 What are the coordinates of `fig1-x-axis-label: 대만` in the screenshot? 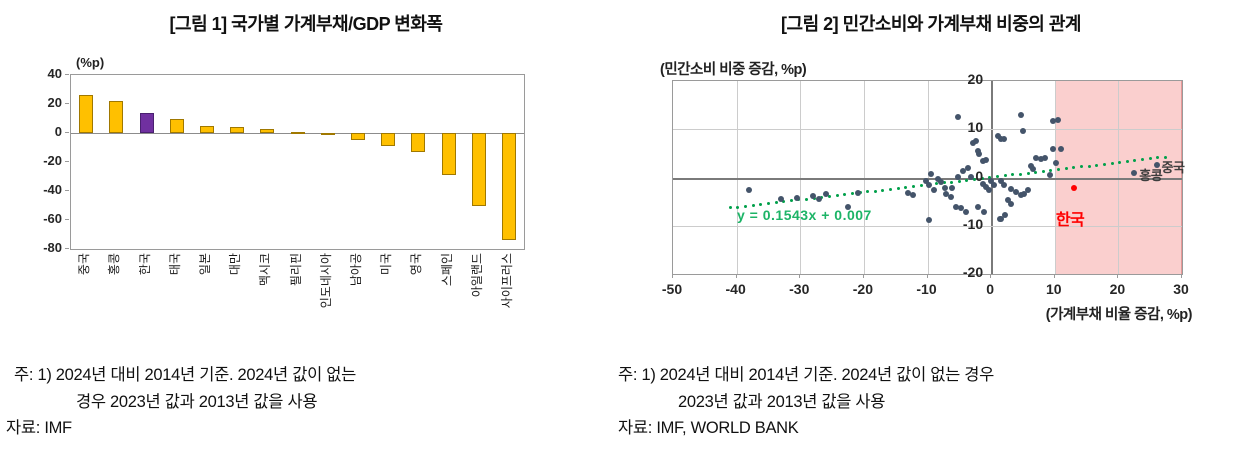 It's located at (235, 264).